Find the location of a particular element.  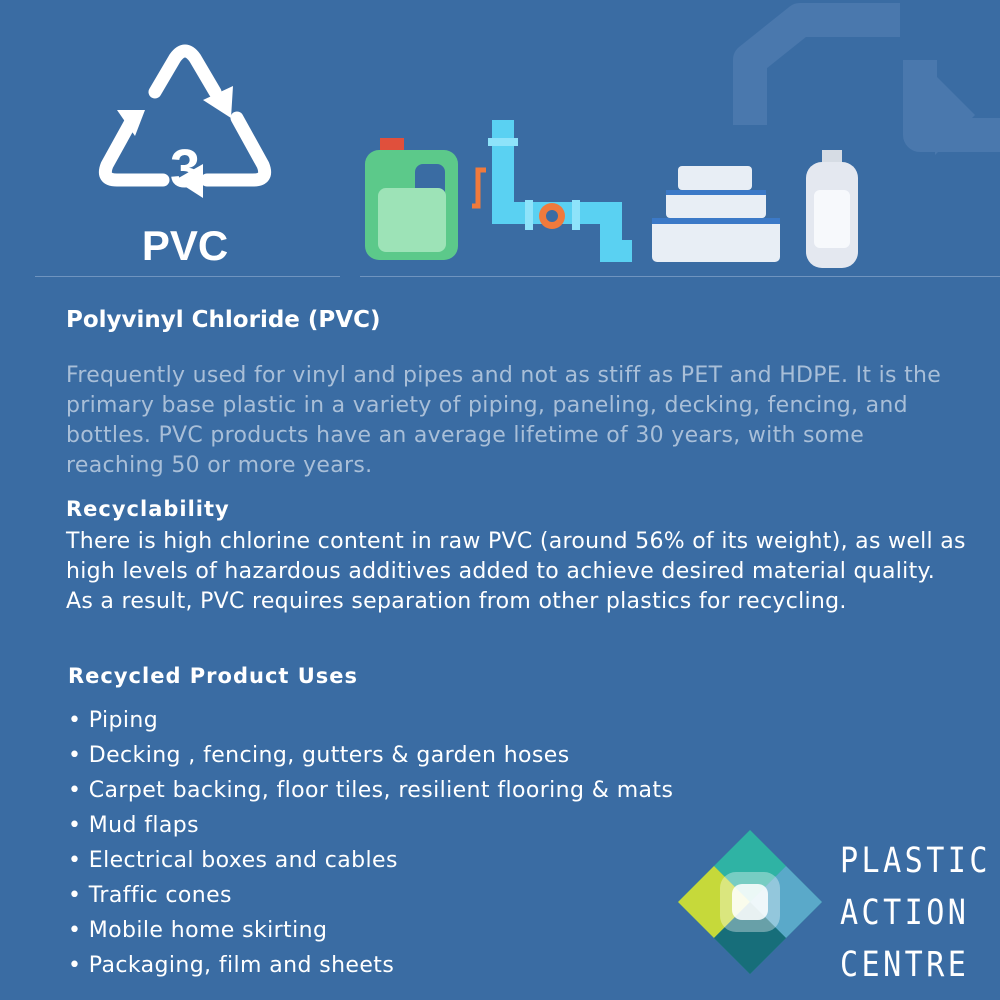

list-item: Piping is located at coordinates (370, 720).